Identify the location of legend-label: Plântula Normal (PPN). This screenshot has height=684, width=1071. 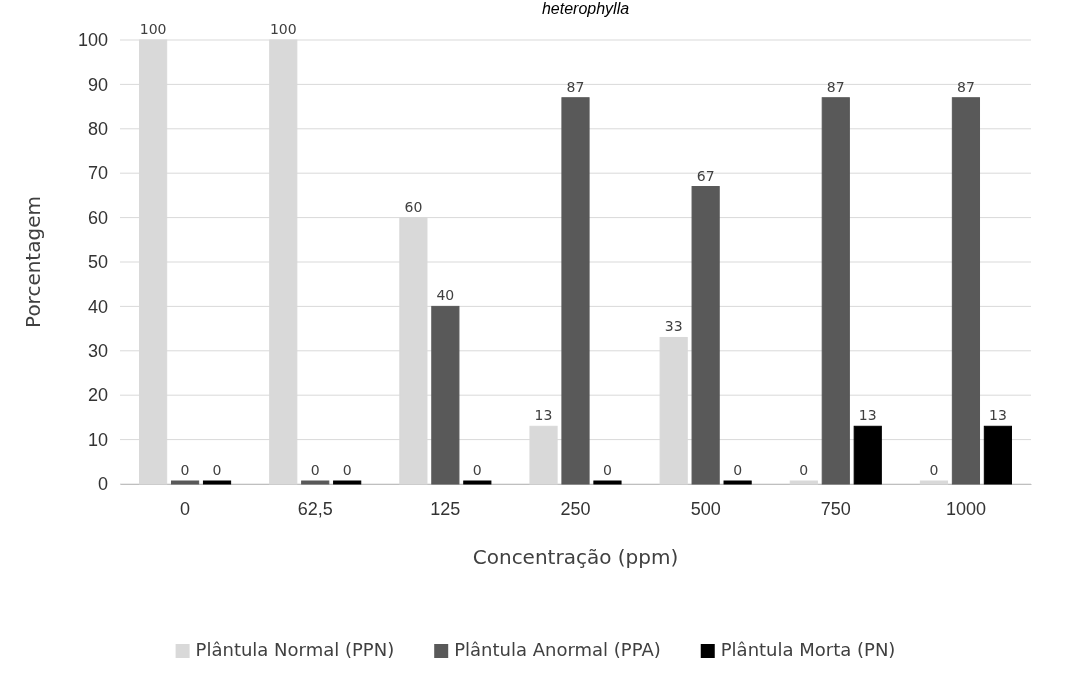
(295, 649).